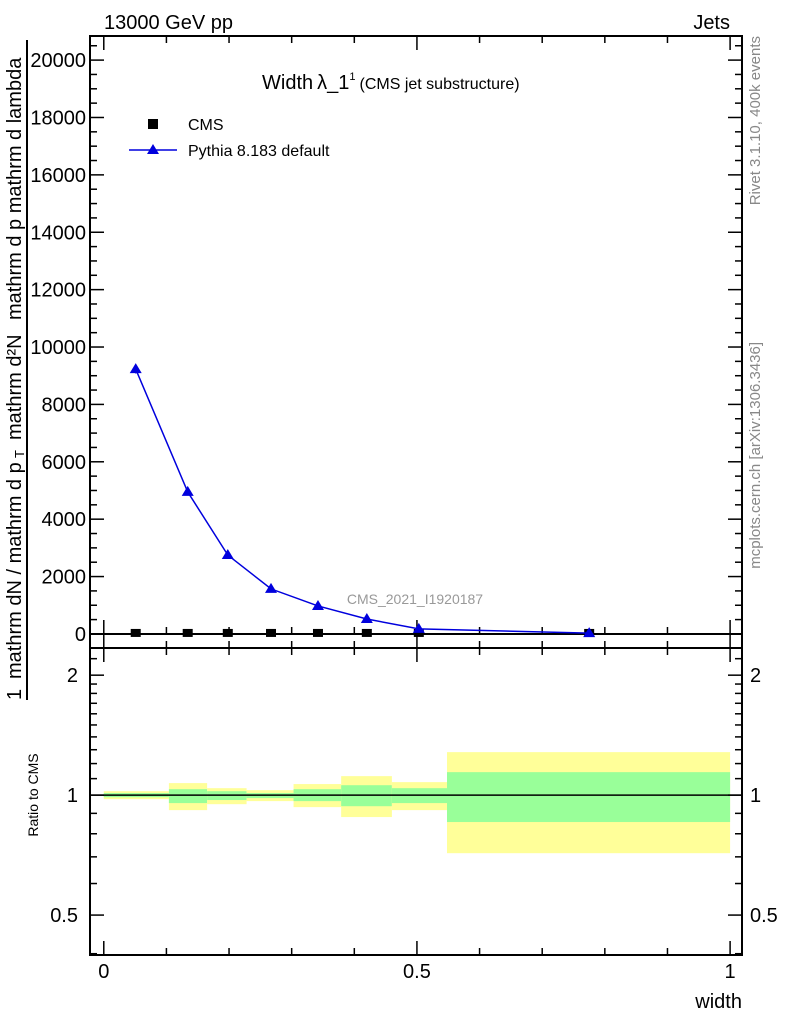 This screenshot has width=786, height=1029. What do you see at coordinates (64, 463) in the screenshot?
I see `y-tick-label: 6000` at bounding box center [64, 463].